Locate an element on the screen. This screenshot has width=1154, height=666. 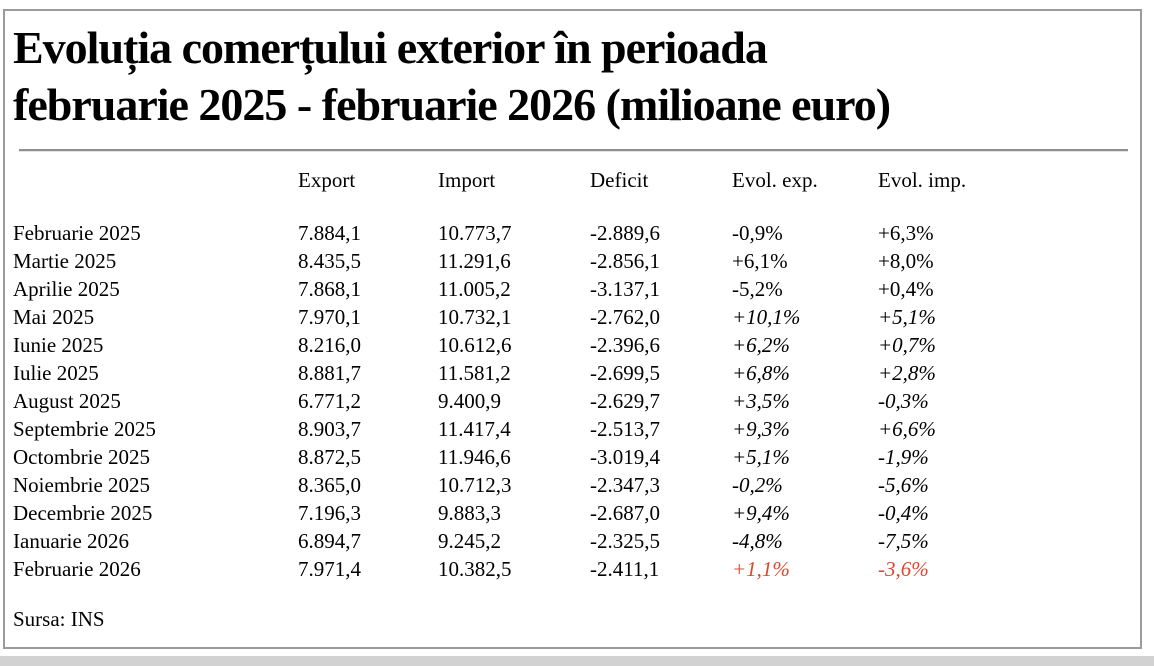
cell-evol-exp: +3,5% is located at coordinates (761, 400).